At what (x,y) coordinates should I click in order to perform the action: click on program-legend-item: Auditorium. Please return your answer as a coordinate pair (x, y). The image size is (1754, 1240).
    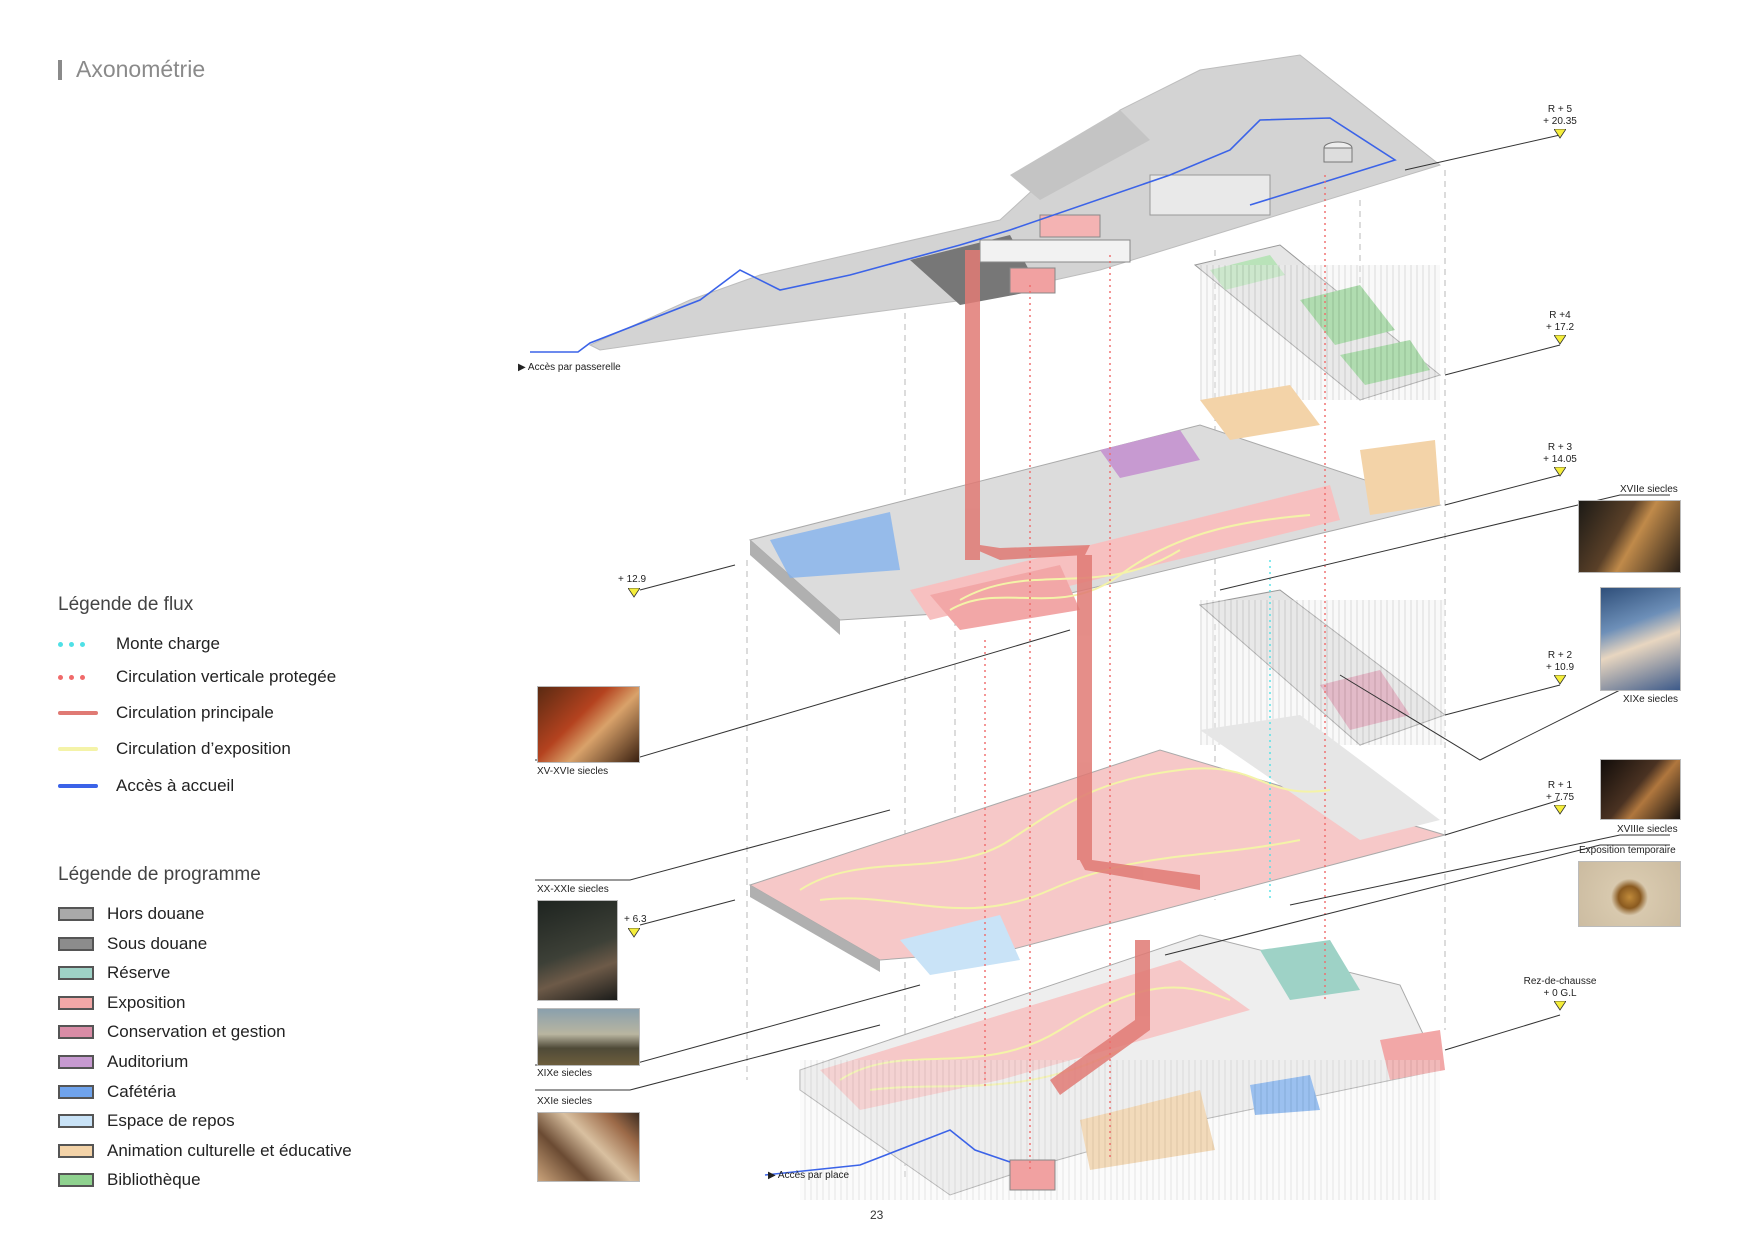
    Looking at the image, I should click on (123, 1062).